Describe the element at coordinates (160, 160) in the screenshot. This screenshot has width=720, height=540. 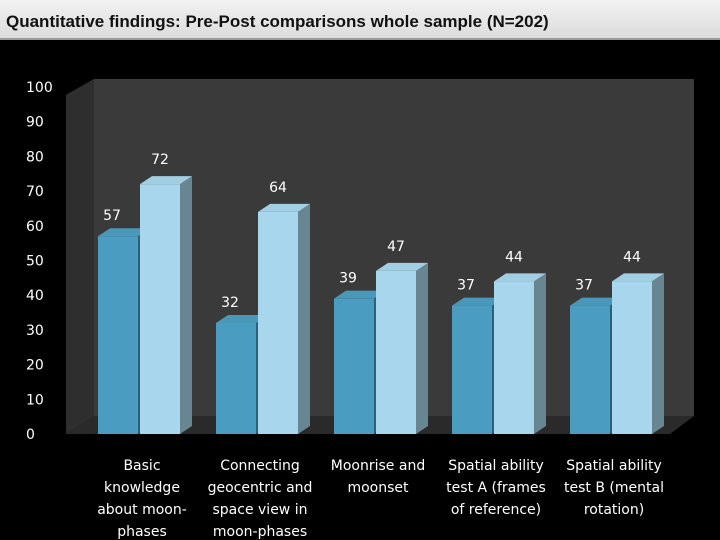
I see `data-label: 72` at that location.